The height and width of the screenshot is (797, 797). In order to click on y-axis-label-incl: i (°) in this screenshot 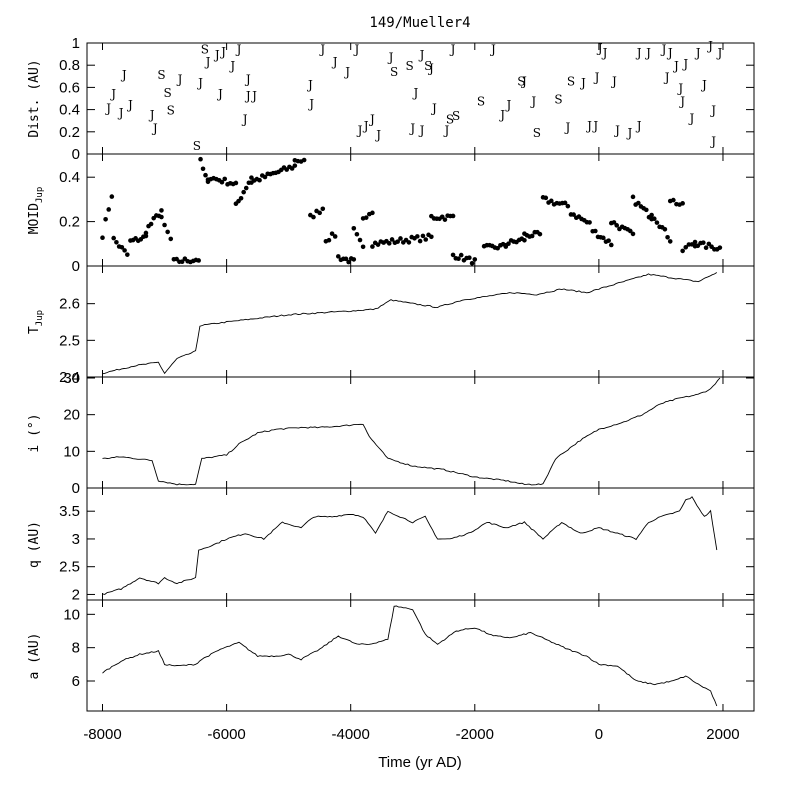, I will do `click(34, 432)`.